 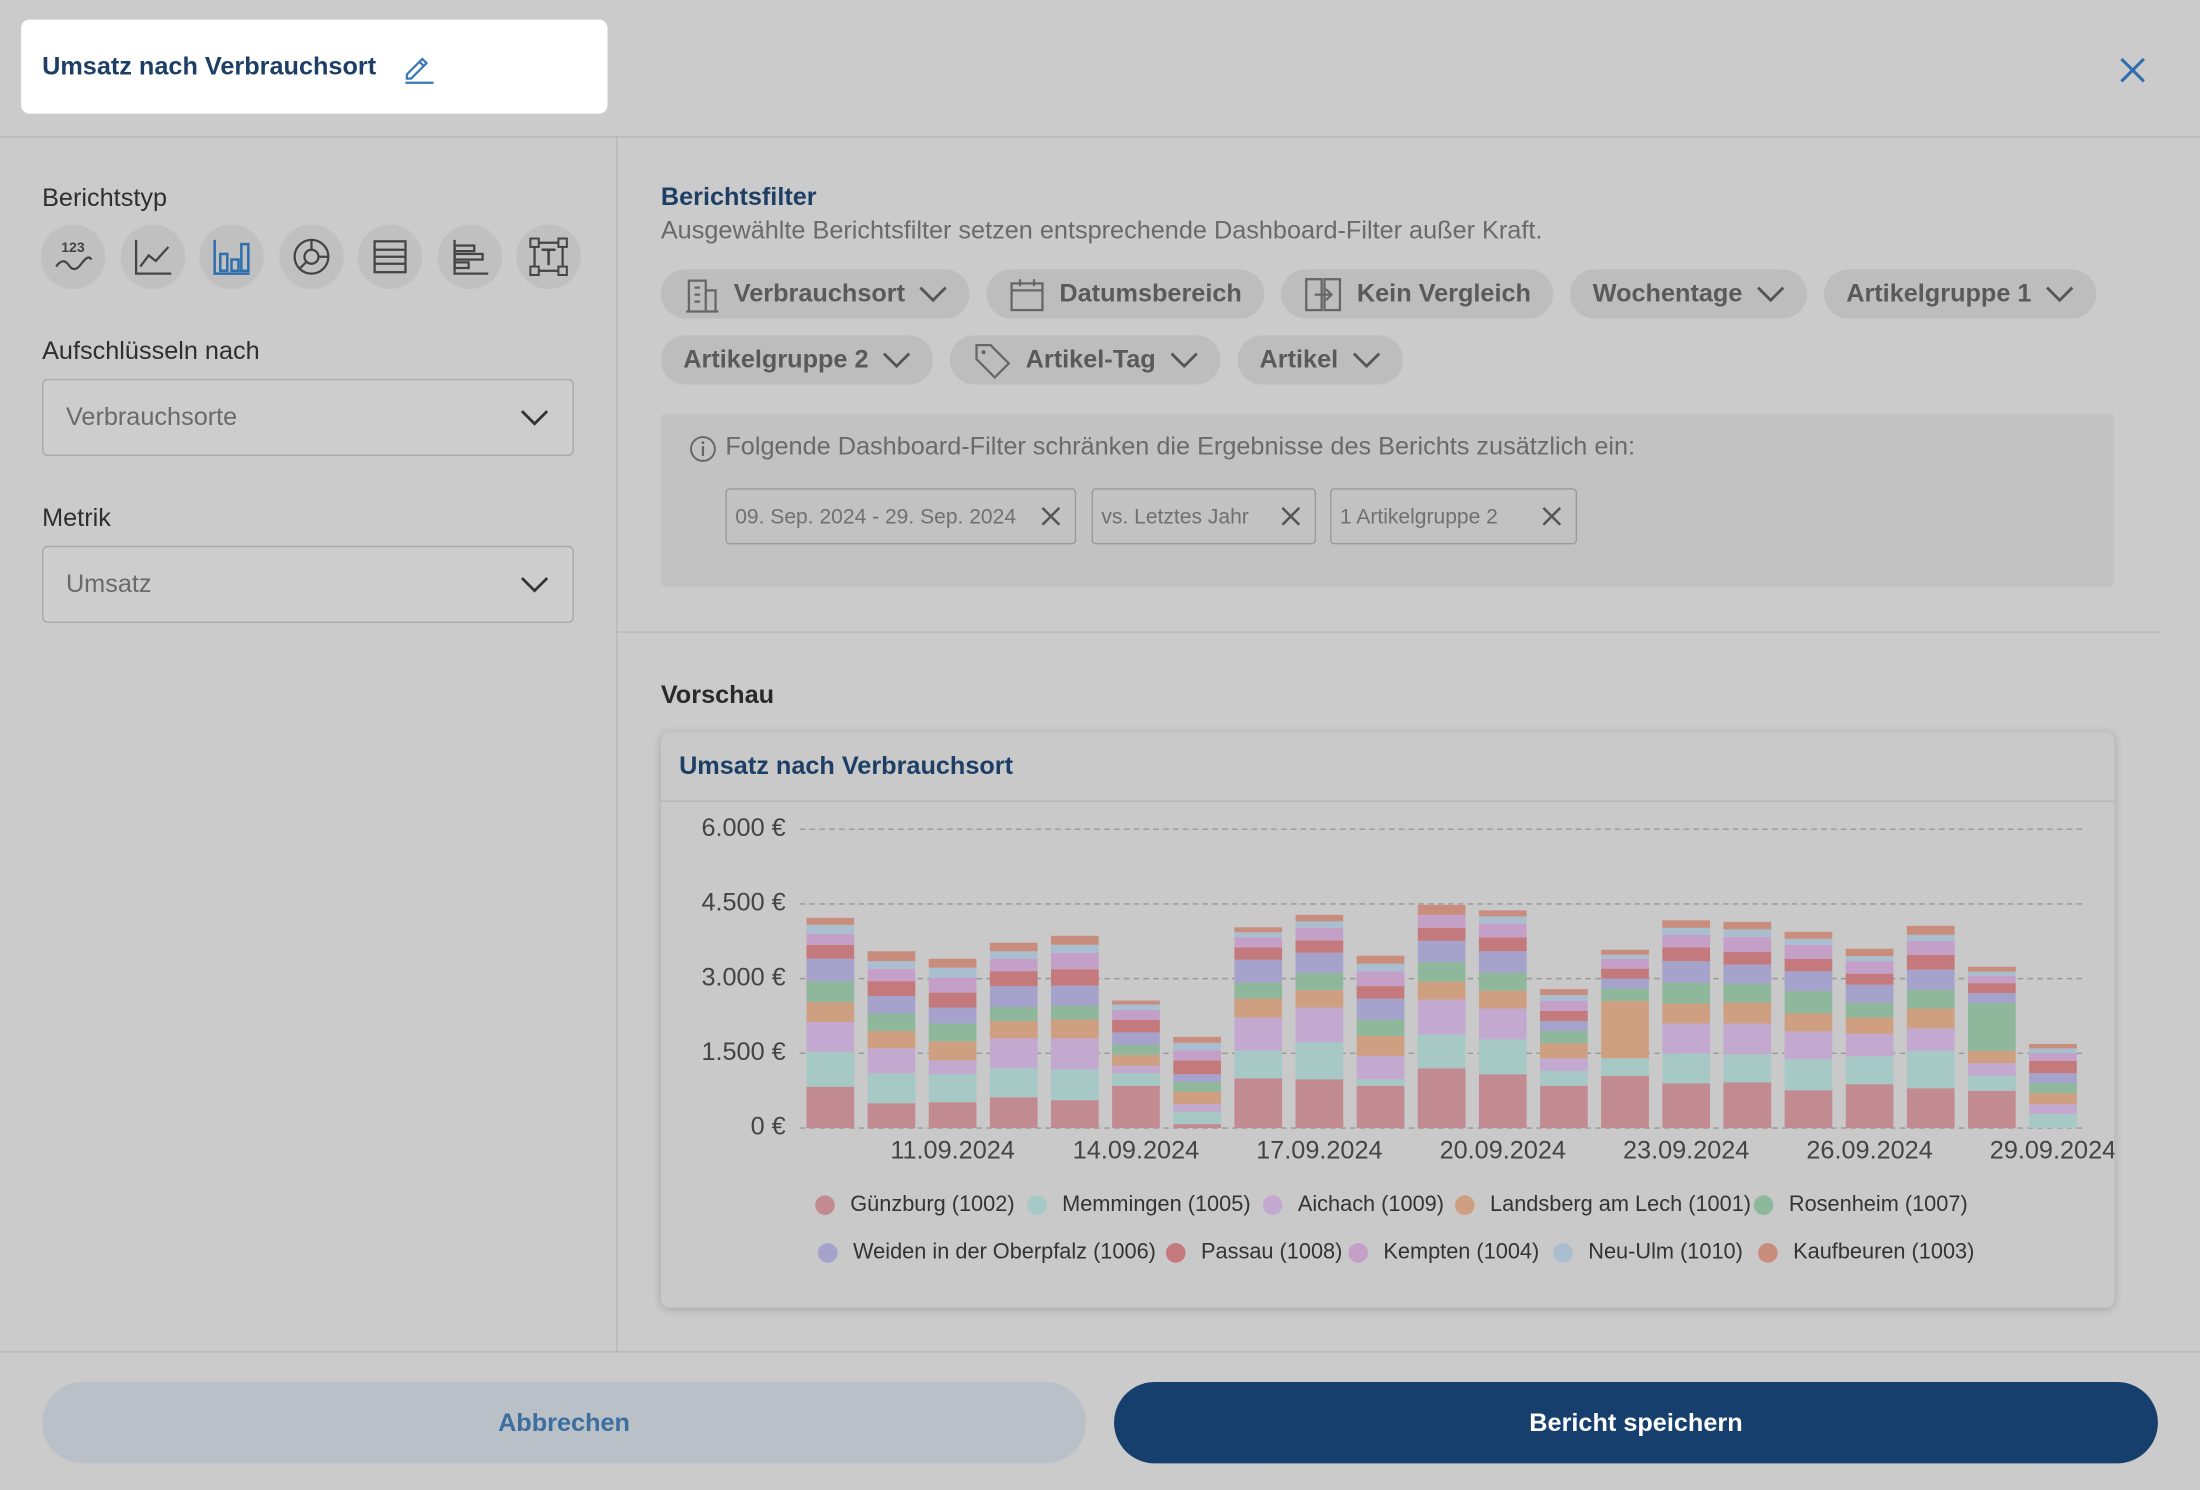 What do you see at coordinates (1636, 1423) in the screenshot?
I see `save-button: Bericht speichern` at bounding box center [1636, 1423].